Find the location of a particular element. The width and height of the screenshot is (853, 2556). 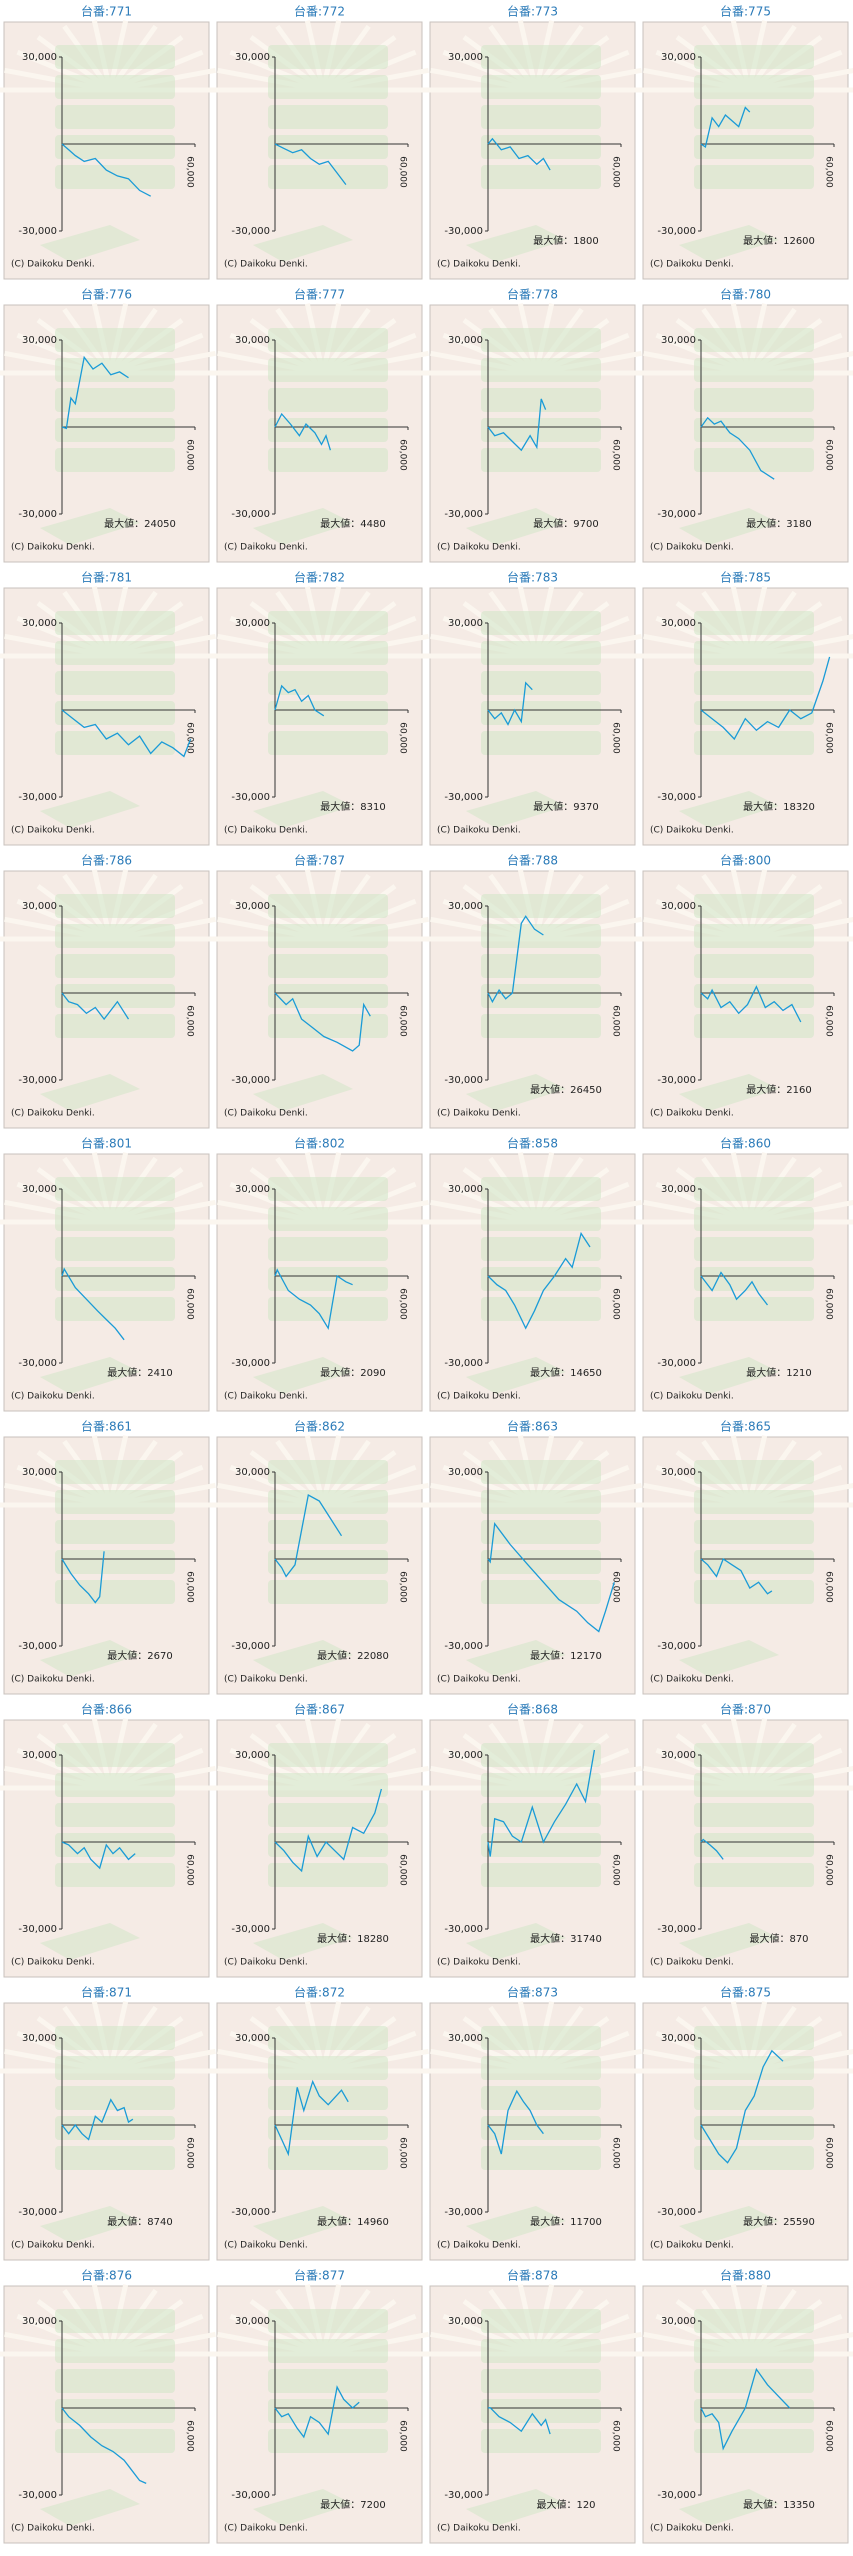

max-label: 最大値：13350 is located at coordinates (779, 2504).